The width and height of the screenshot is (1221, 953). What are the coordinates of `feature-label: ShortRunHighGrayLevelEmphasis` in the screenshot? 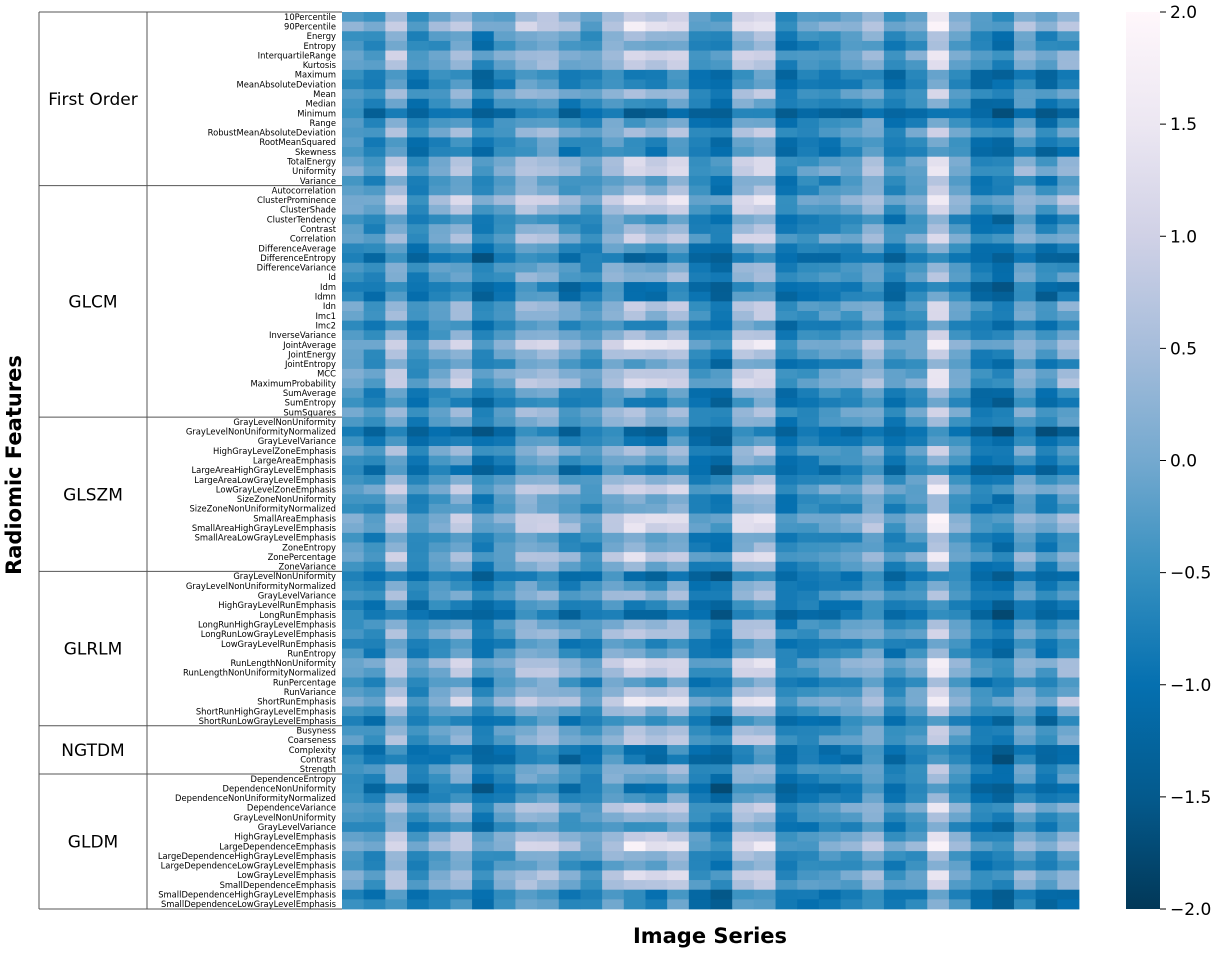 It's located at (266, 711).